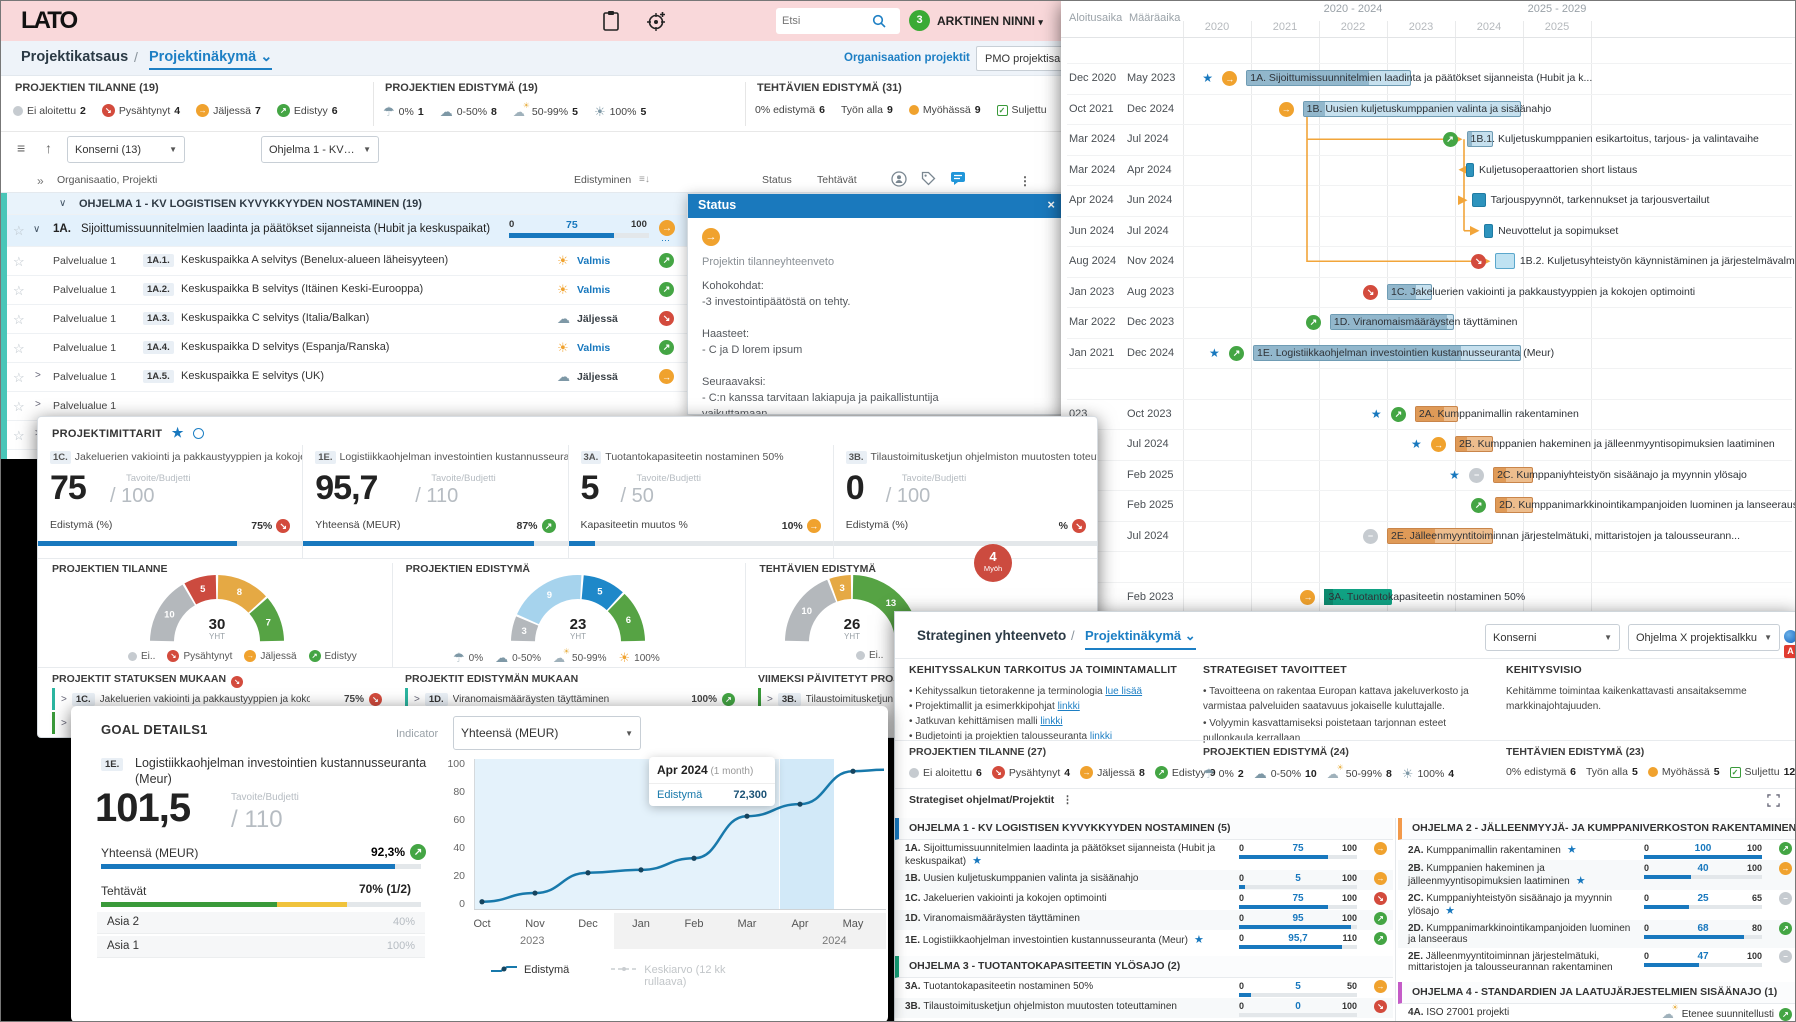 This screenshot has height=1022, width=1796. What do you see at coordinates (1051, 204) in the screenshot?
I see `close-icon: ×` at bounding box center [1051, 204].